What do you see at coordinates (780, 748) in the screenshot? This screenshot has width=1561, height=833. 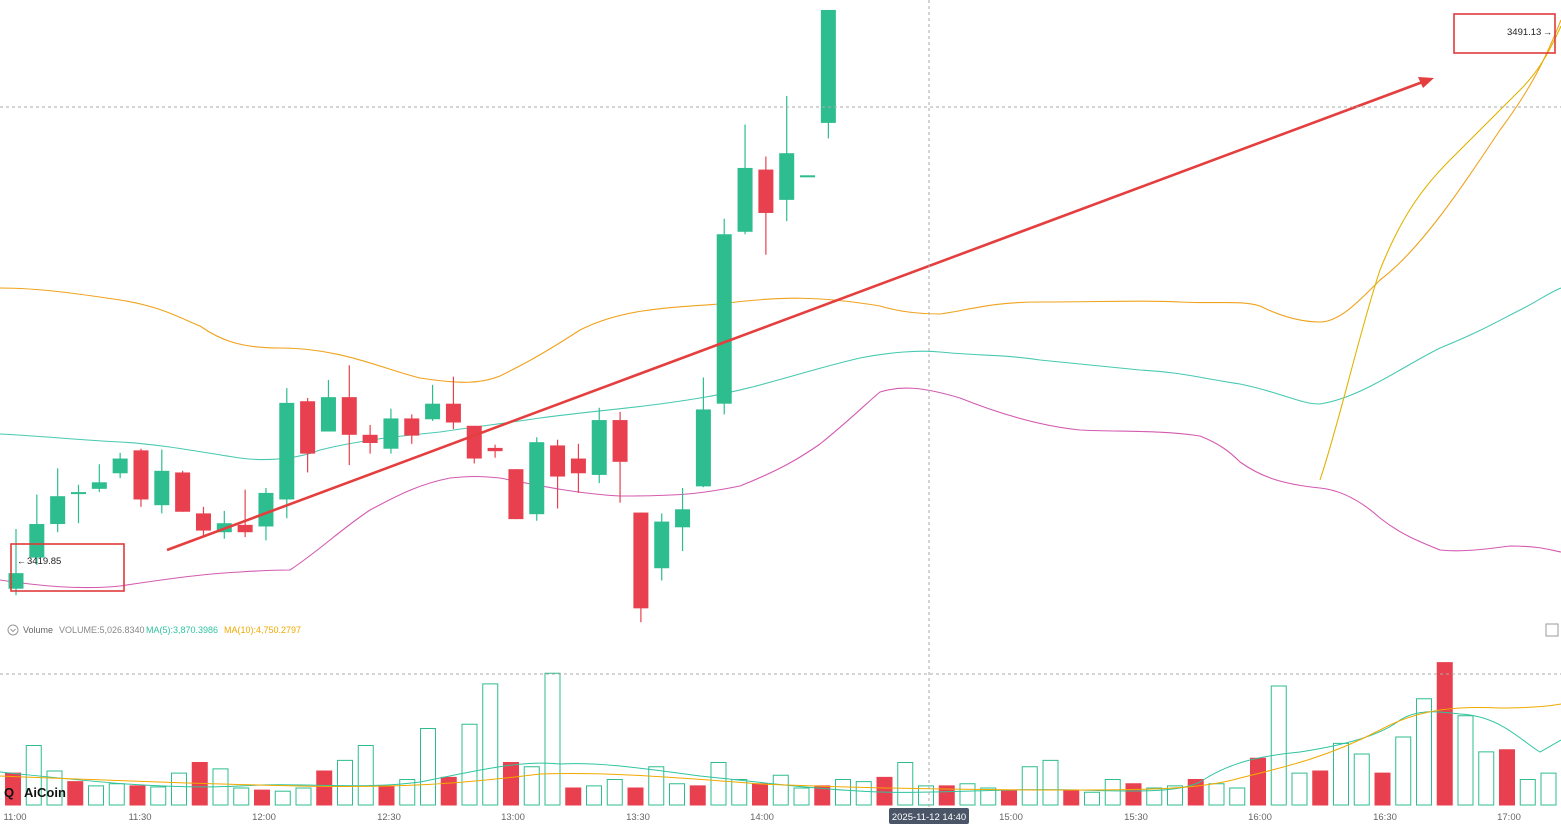 I see `volume-ma-lines` at bounding box center [780, 748].